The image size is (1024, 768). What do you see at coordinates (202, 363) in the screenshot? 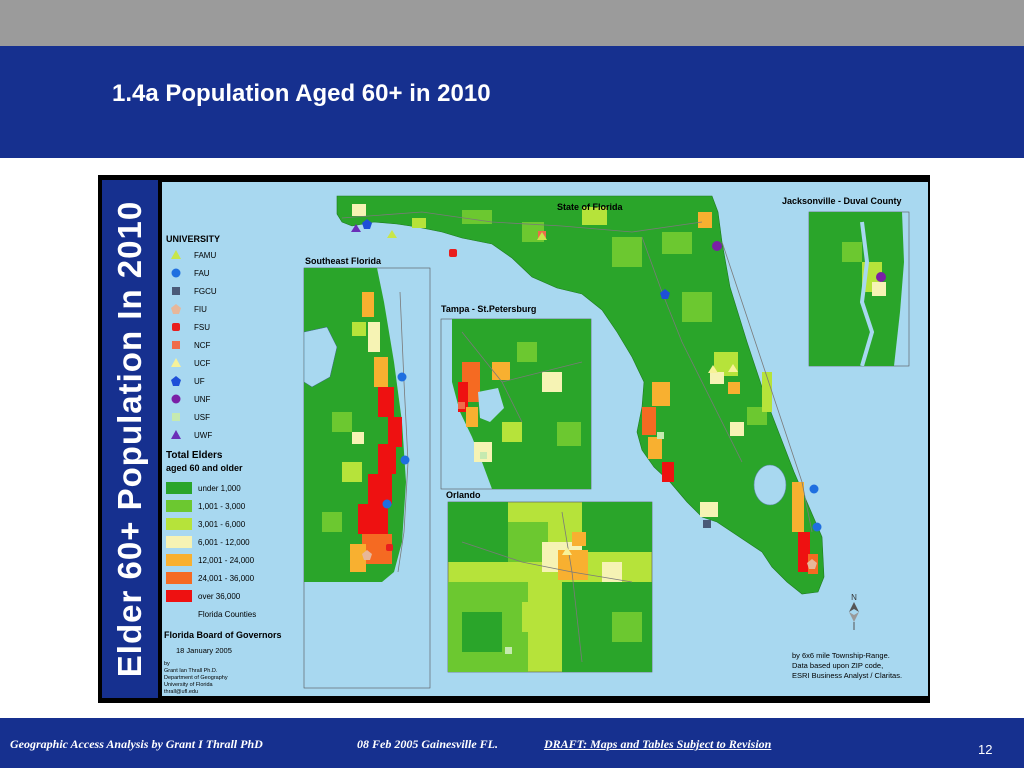
I see `university-legend-label: UCF` at bounding box center [202, 363].